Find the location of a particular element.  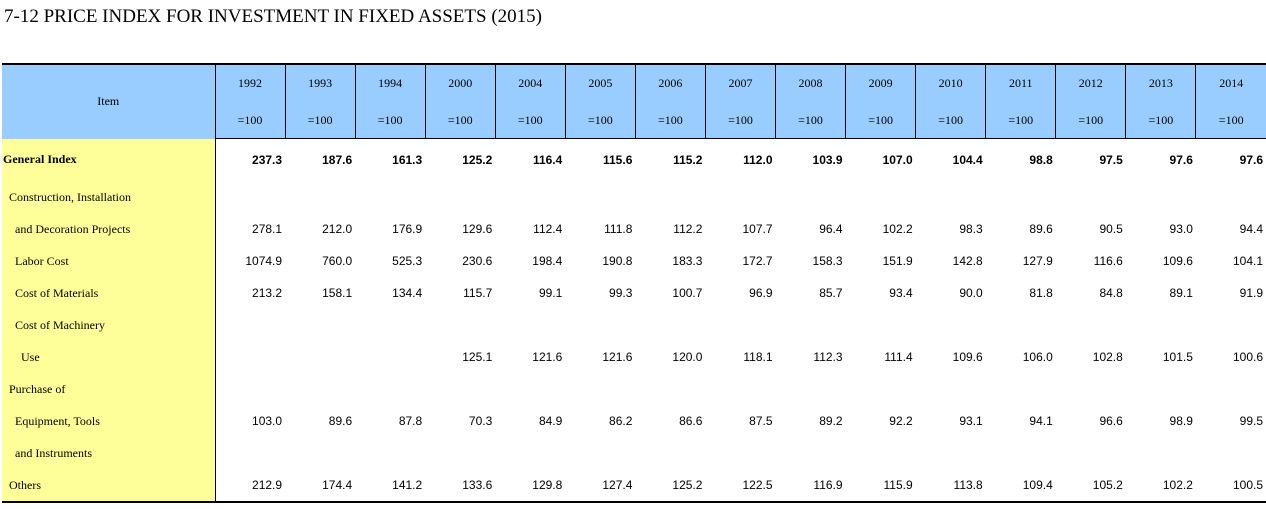

row-label: and Instruments is located at coordinates (109, 453).